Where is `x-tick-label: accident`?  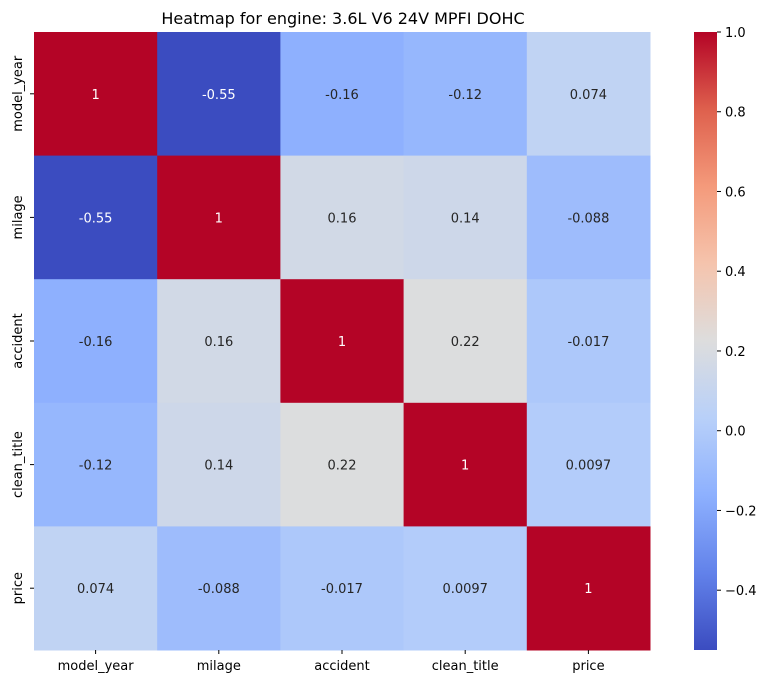 x-tick-label: accident is located at coordinates (341, 666).